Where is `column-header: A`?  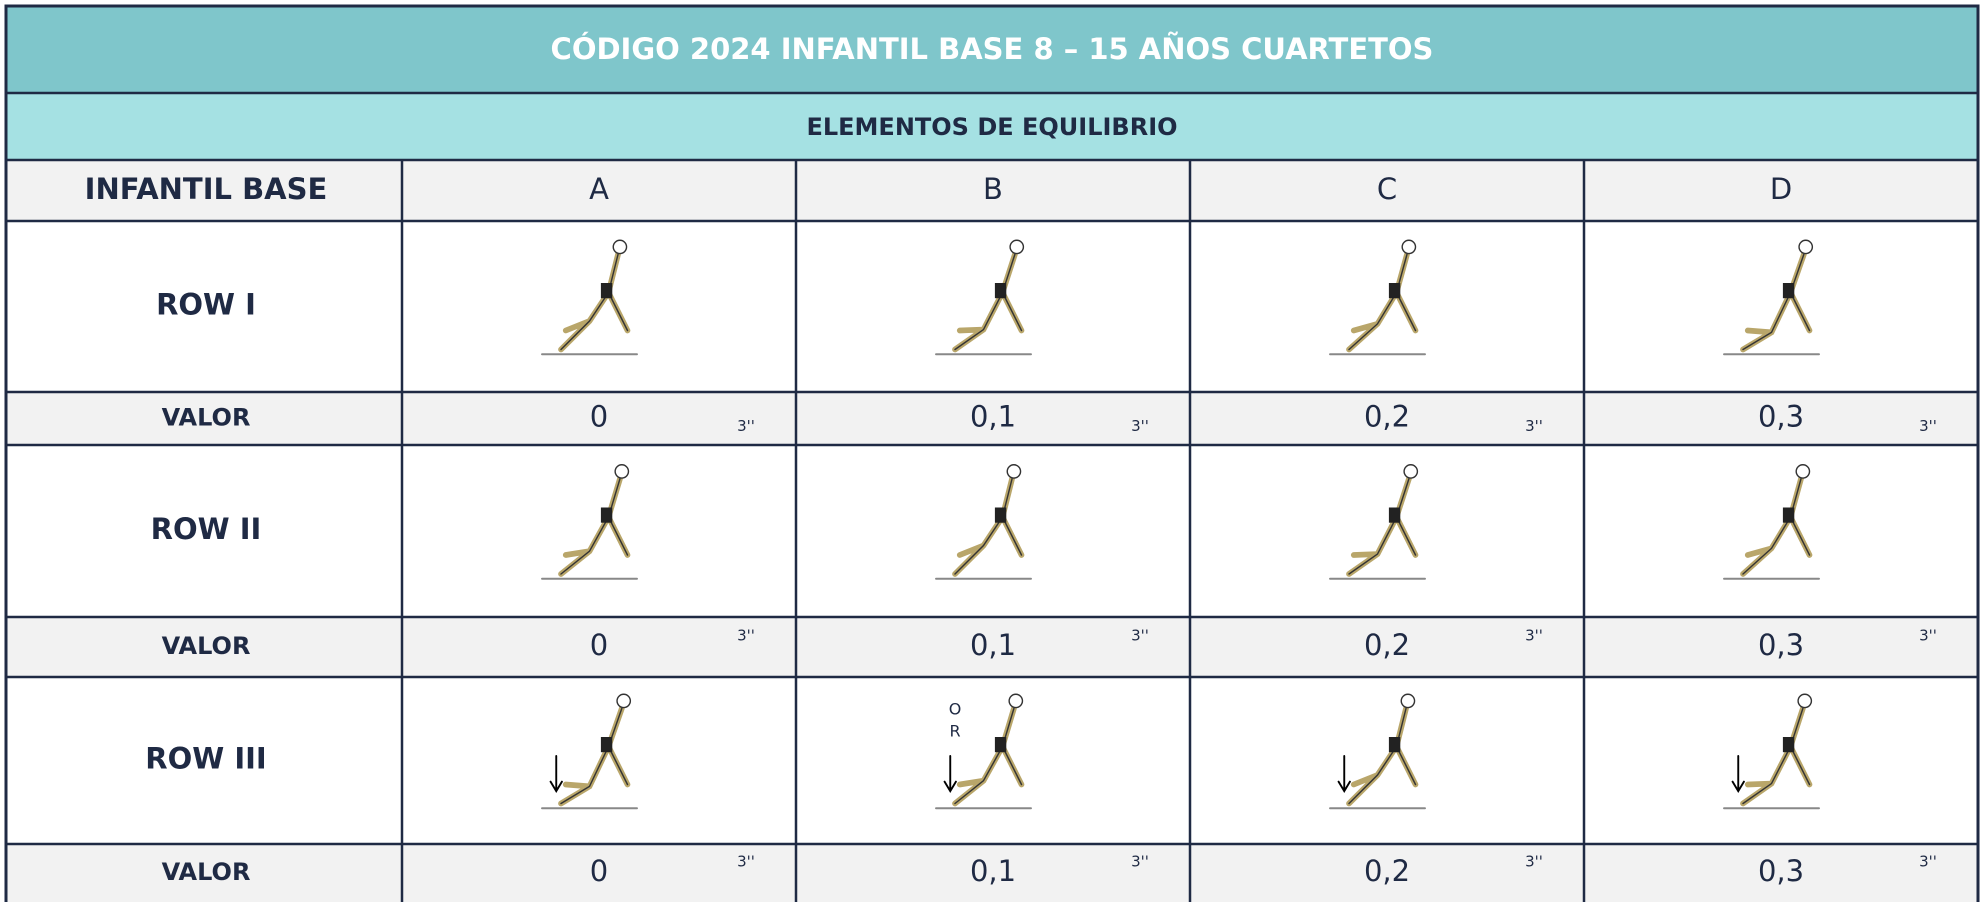
column-header: A is located at coordinates (599, 189).